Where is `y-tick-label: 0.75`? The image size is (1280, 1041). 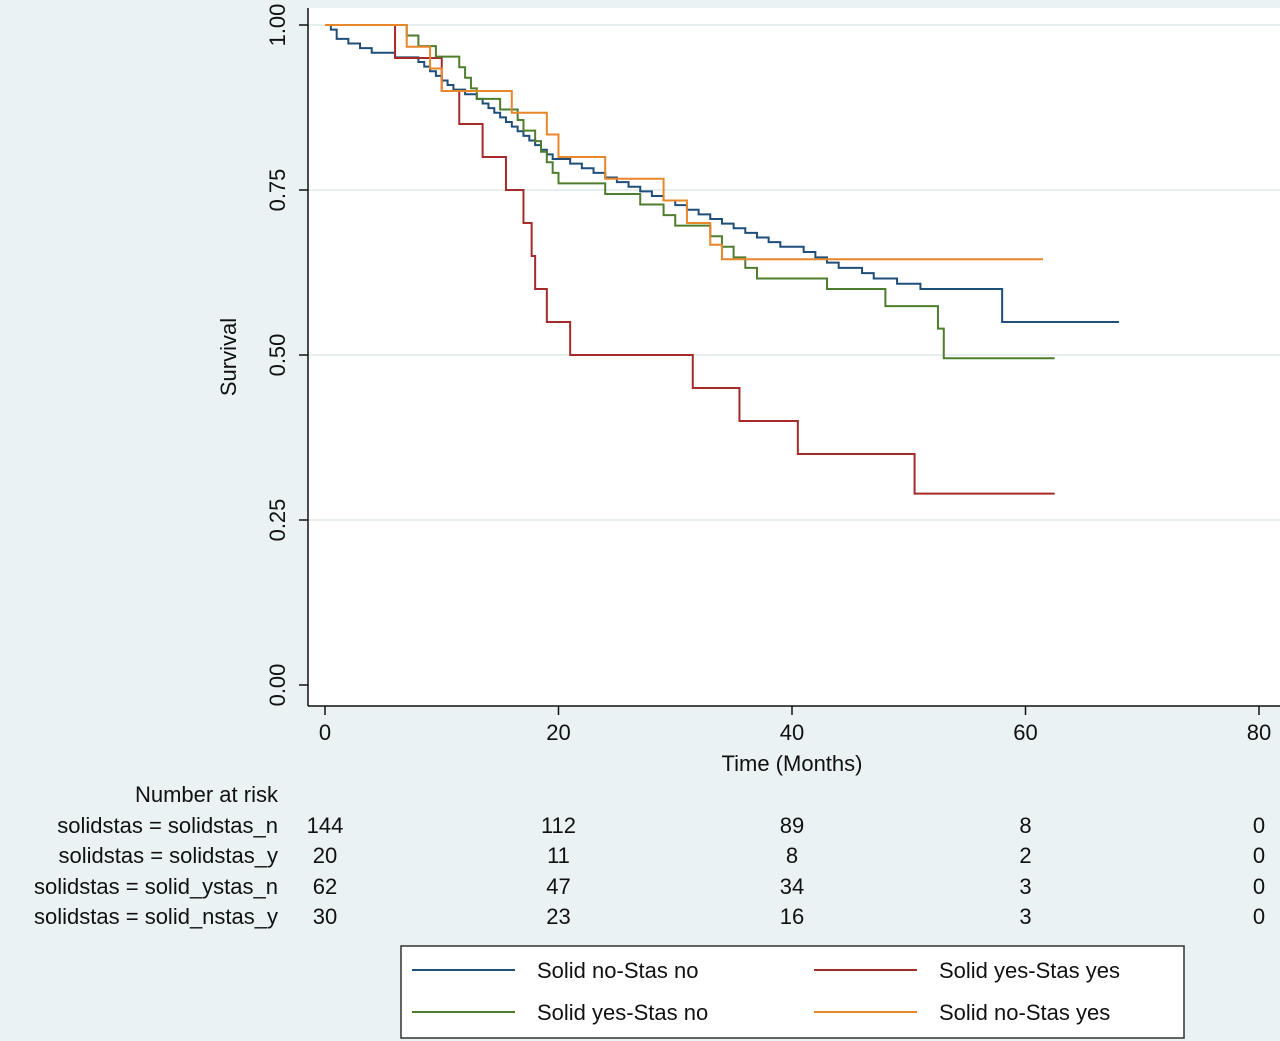 y-tick-label: 0.75 is located at coordinates (277, 190).